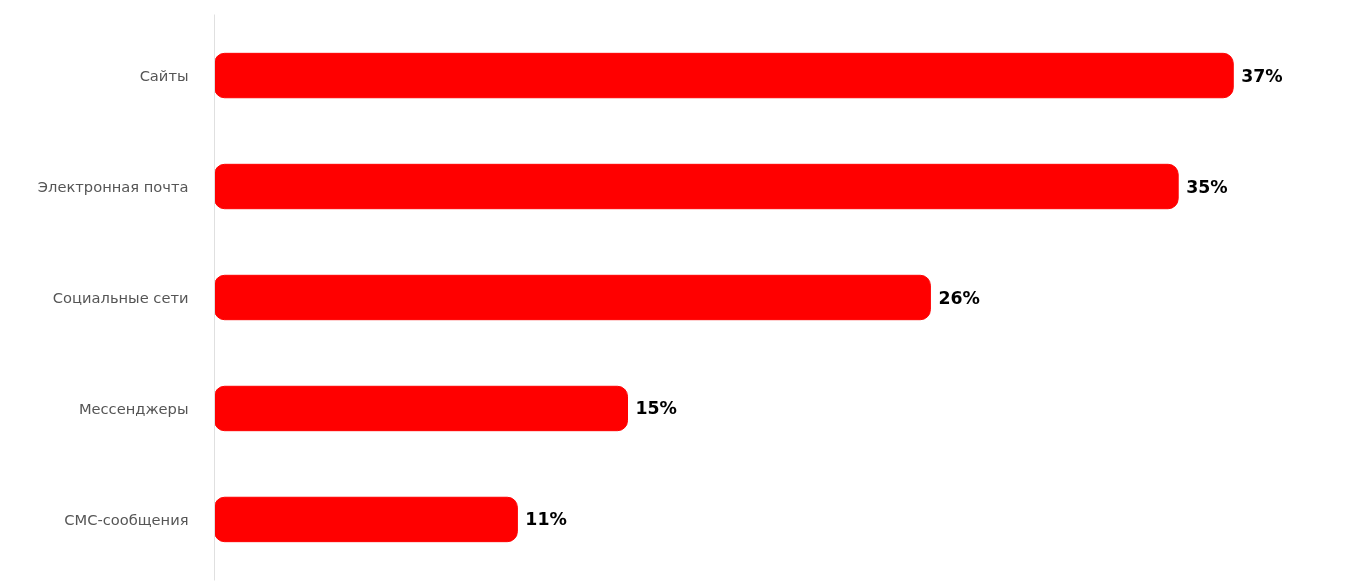  I want to click on data-label: 15%, so click(656, 408).